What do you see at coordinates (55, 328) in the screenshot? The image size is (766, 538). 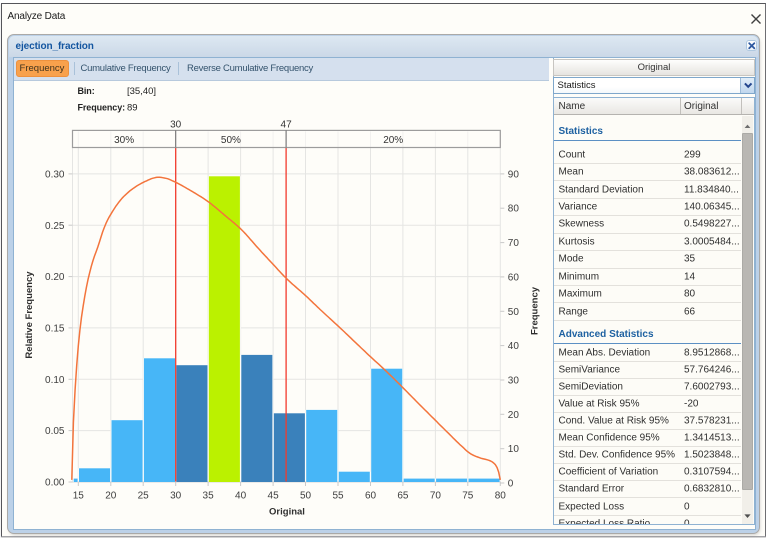 I see `svg-text: 0.15` at bounding box center [55, 328].